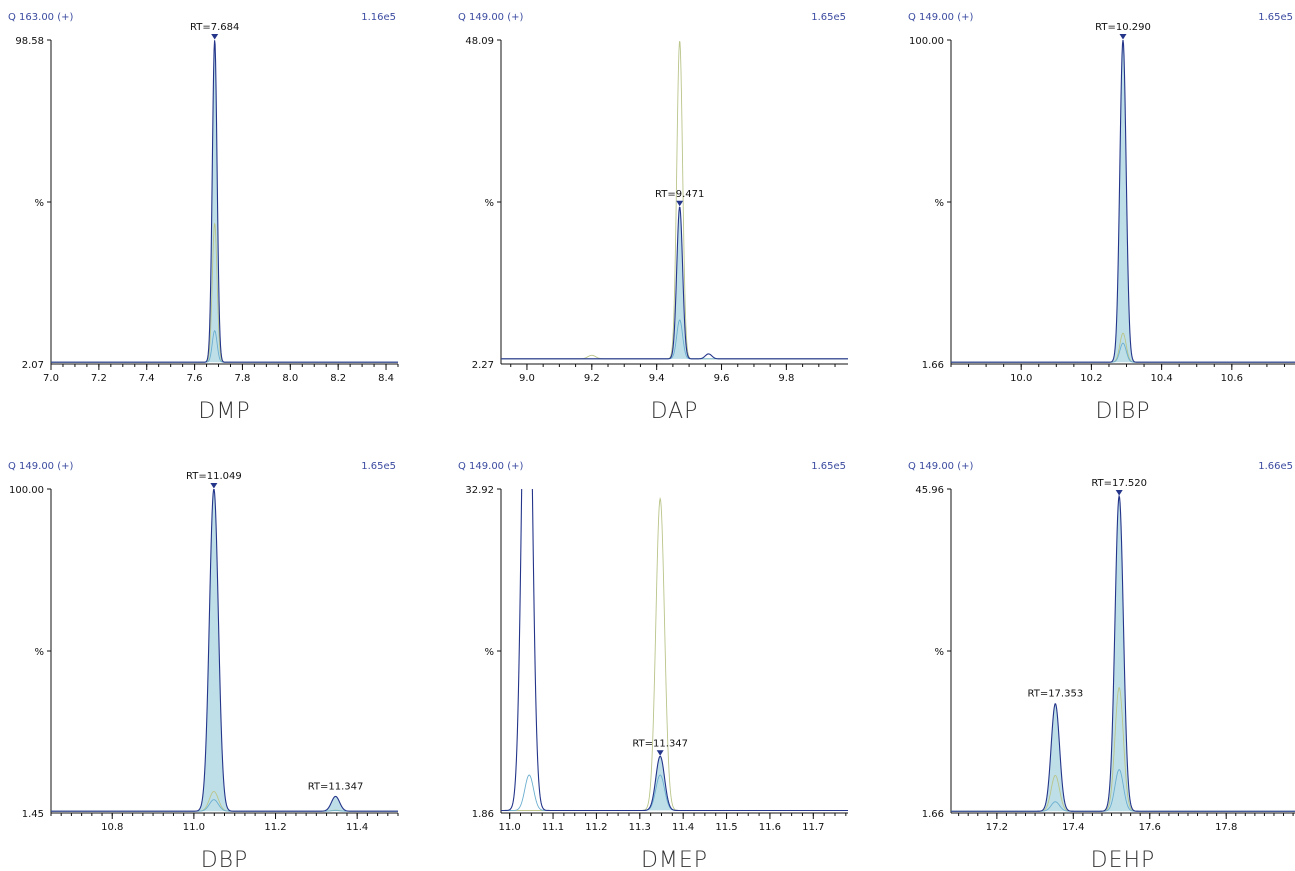 The image size is (1295, 871). What do you see at coordinates (1073, 827) in the screenshot?
I see `x-tick-label: 17.4` at bounding box center [1073, 827].